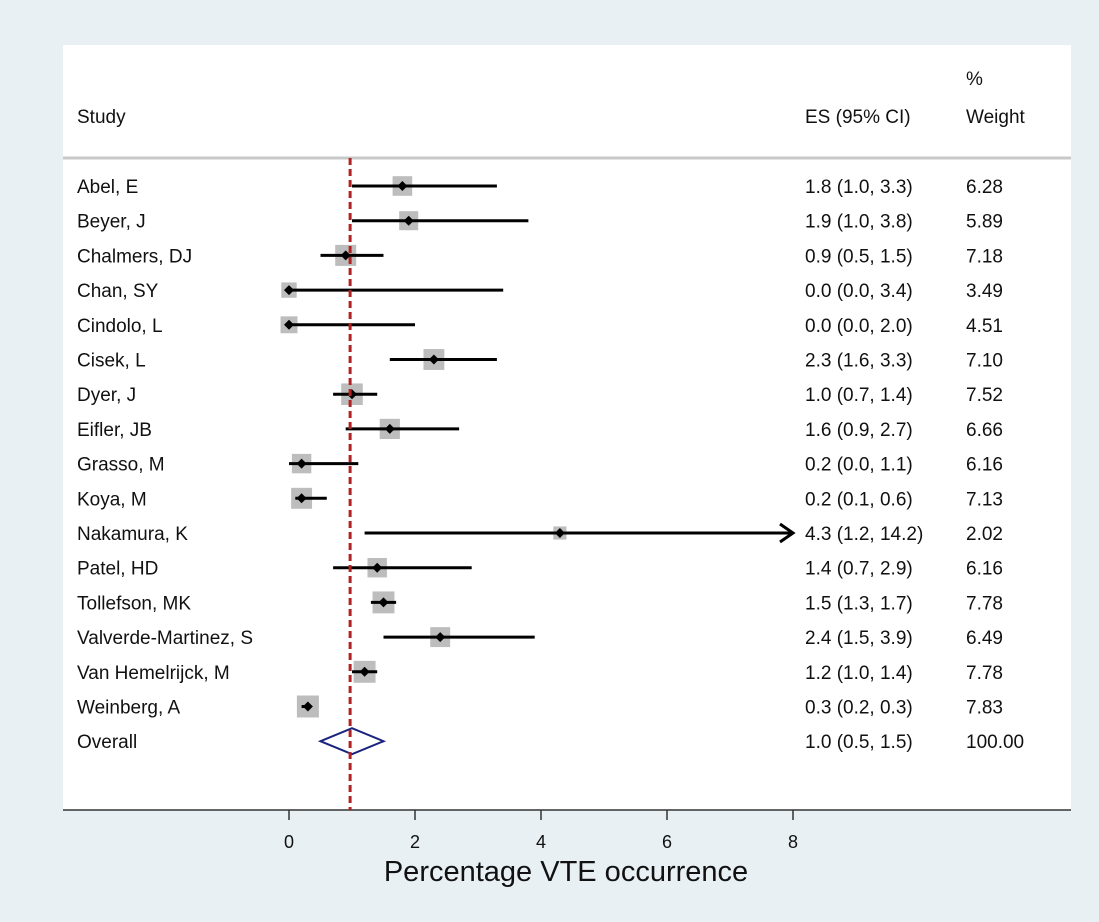 This screenshot has width=1099, height=922. What do you see at coordinates (540, 394) in the screenshot?
I see `study-row: Dyer, J 1.0 (0.7, 1.4) 7.52` at bounding box center [540, 394].